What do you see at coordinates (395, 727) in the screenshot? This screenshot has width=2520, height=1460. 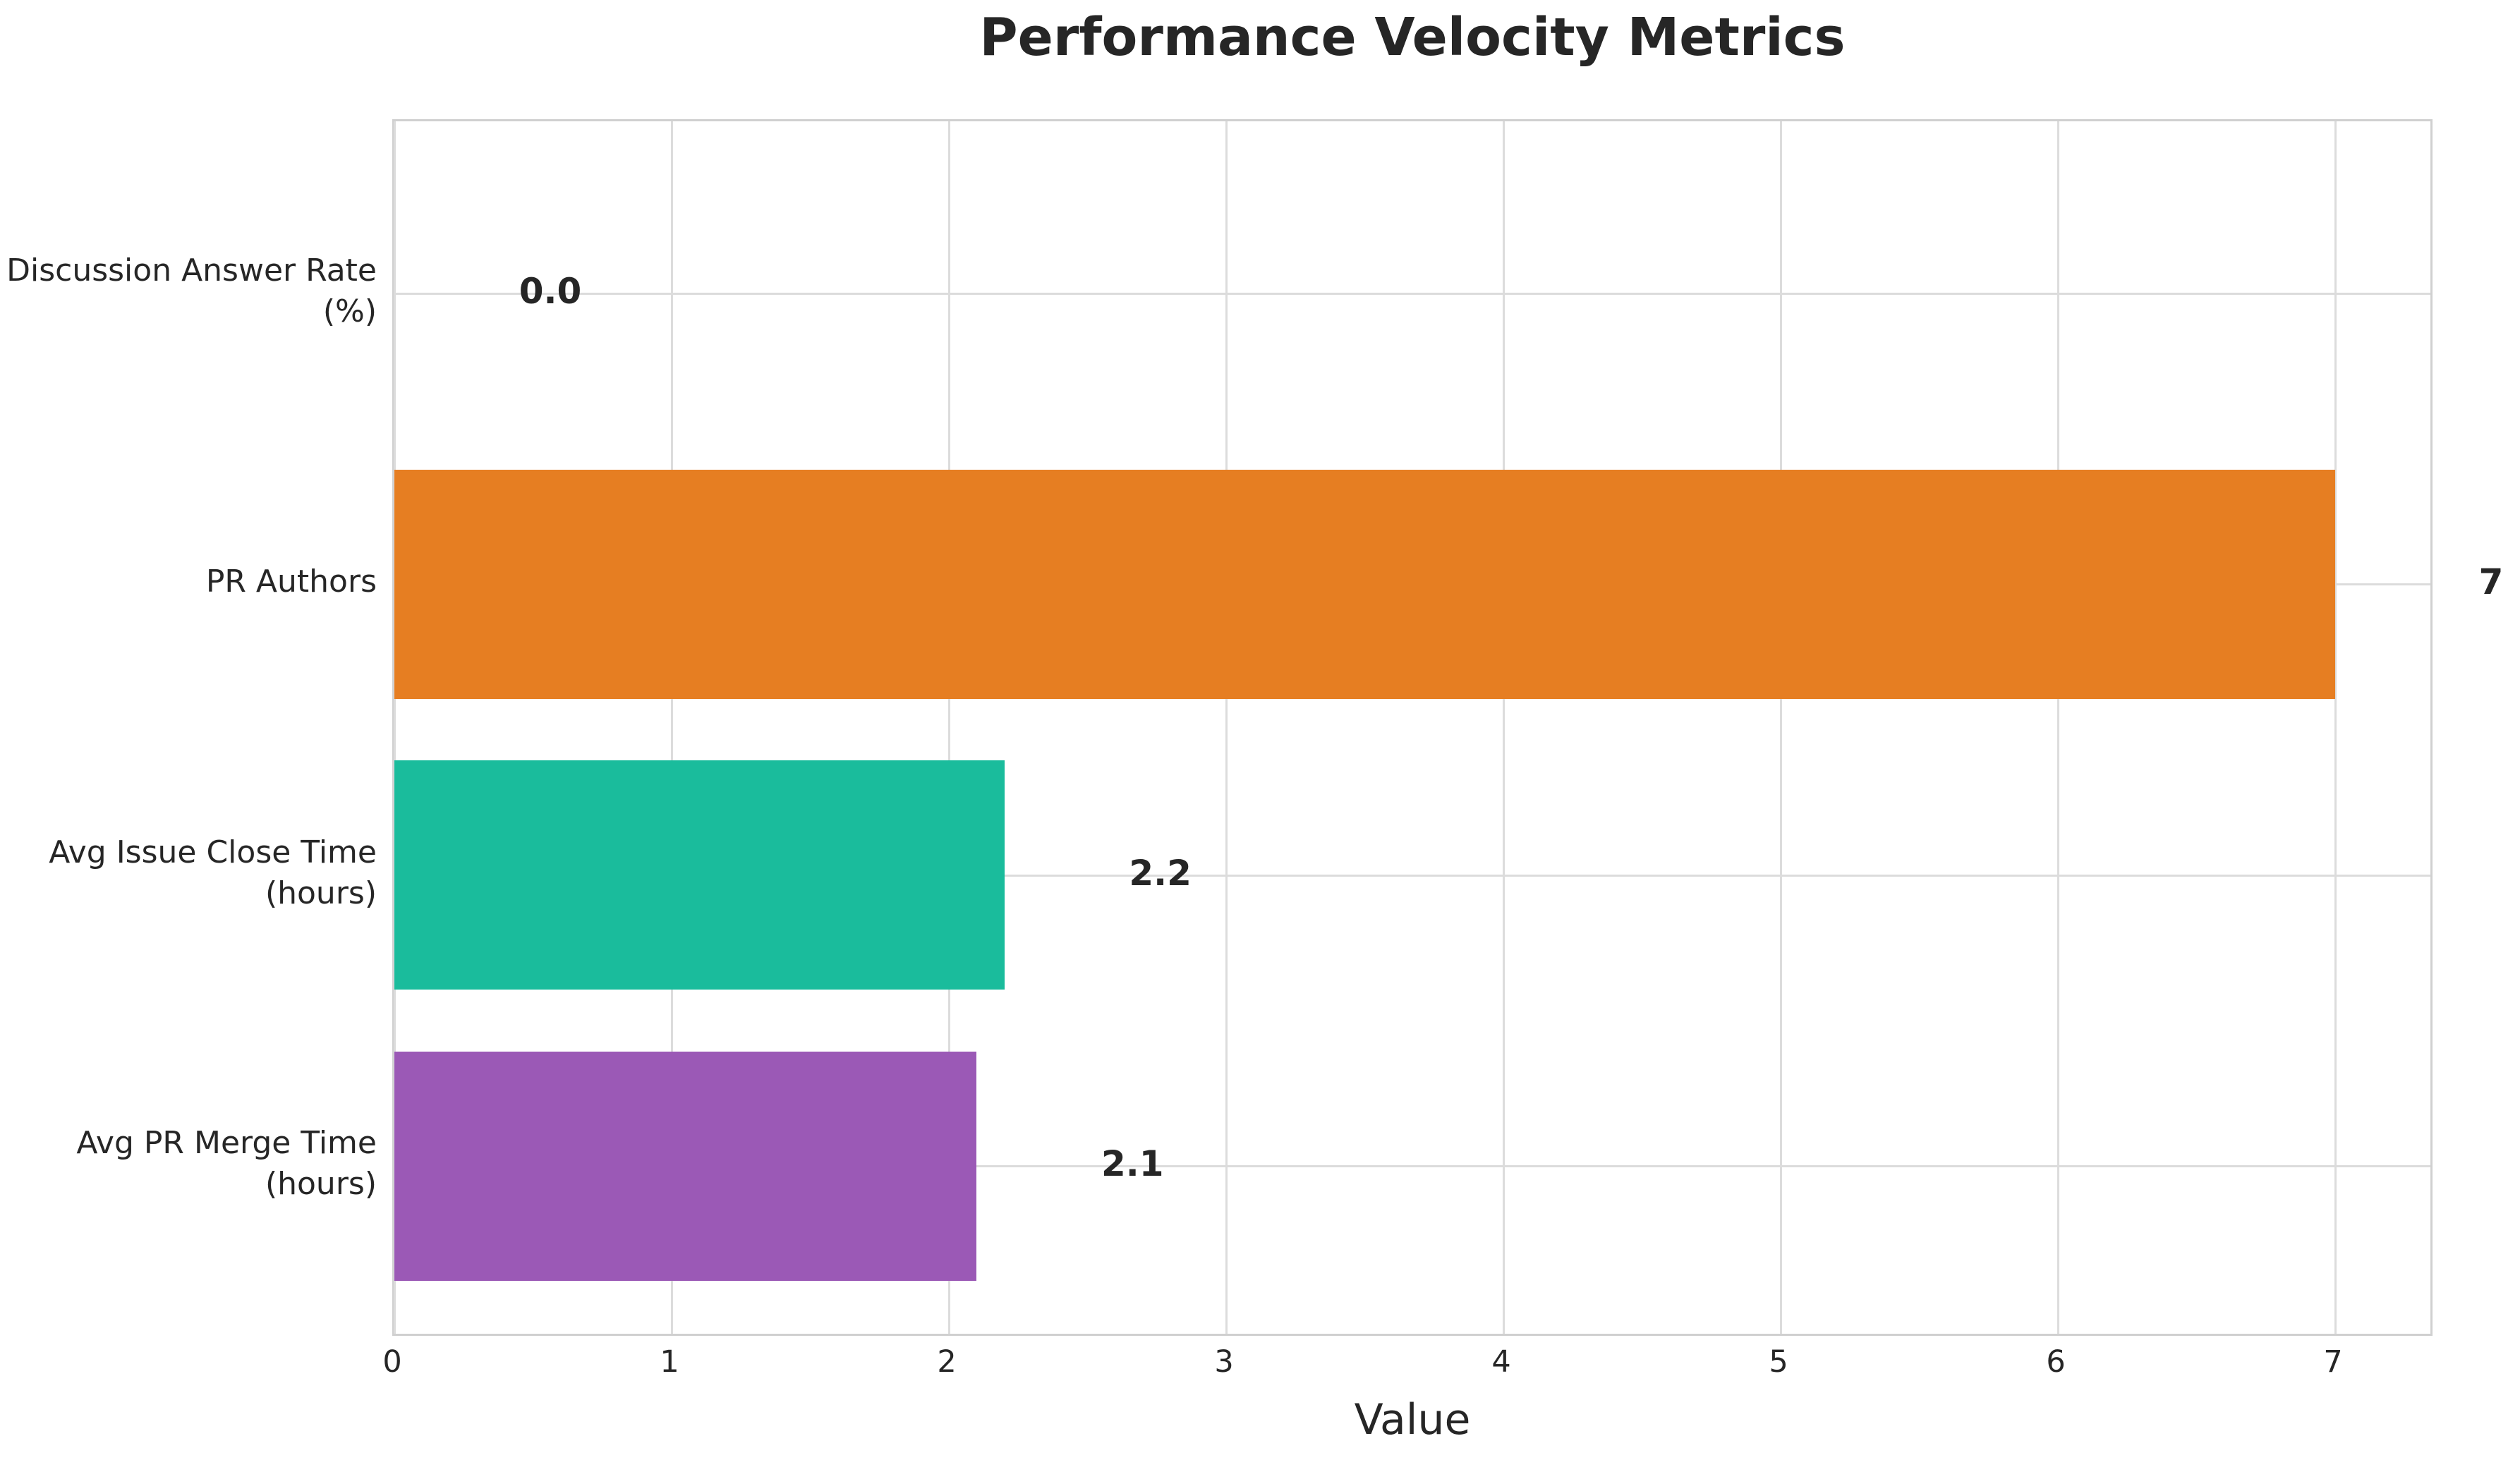 I see `vertical-gridline-x0` at bounding box center [395, 727].